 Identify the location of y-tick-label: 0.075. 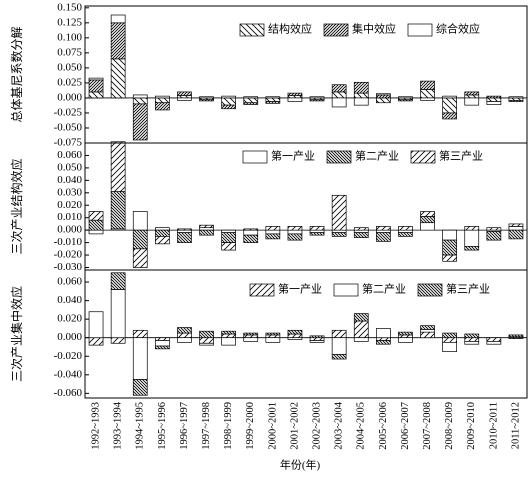
(69, 52).